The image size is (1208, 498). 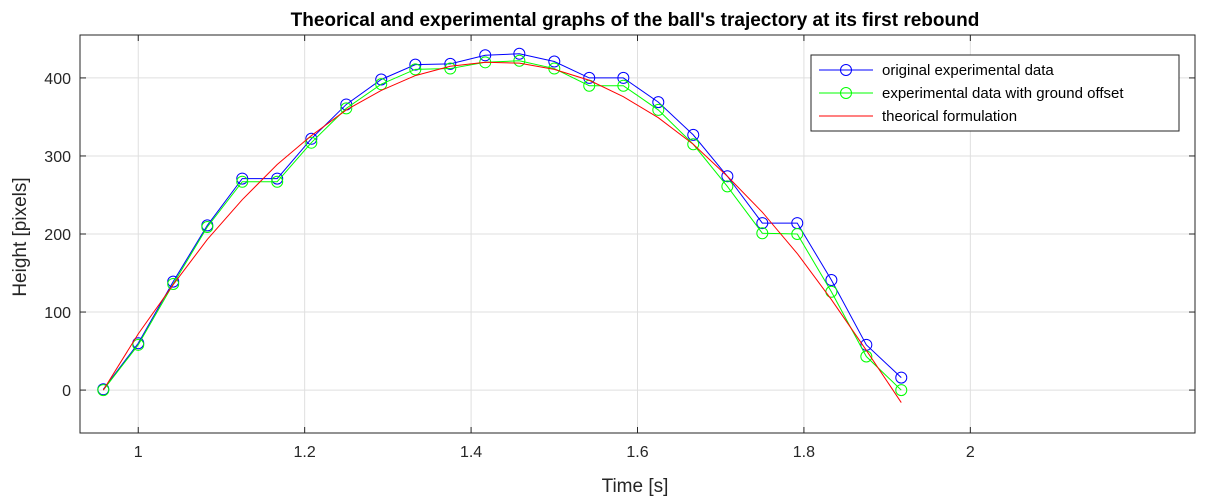 I want to click on y-axis-title: Height [pixels], so click(x=20, y=236).